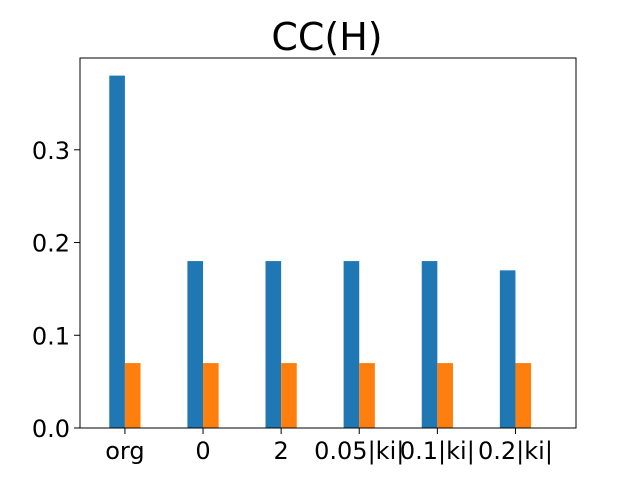 The image size is (640, 480). What do you see at coordinates (124, 451) in the screenshot?
I see `x-tick-label: org` at bounding box center [124, 451].